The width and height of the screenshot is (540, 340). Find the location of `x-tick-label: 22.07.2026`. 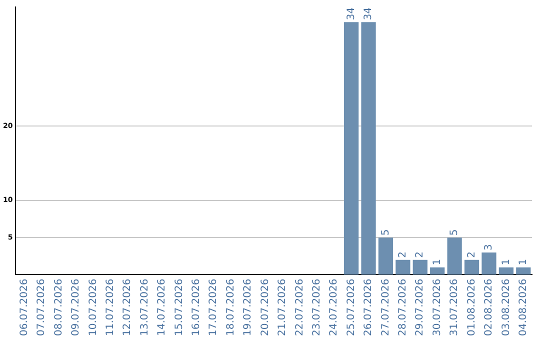

x-tick-label: 22.07.2026 is located at coordinates (300, 307).